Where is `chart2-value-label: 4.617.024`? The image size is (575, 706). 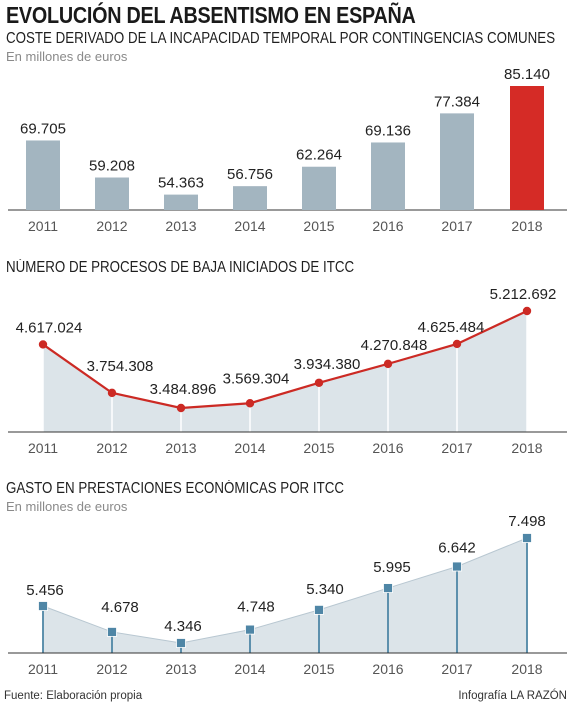
chart2-value-label: 4.617.024 is located at coordinates (49, 327).